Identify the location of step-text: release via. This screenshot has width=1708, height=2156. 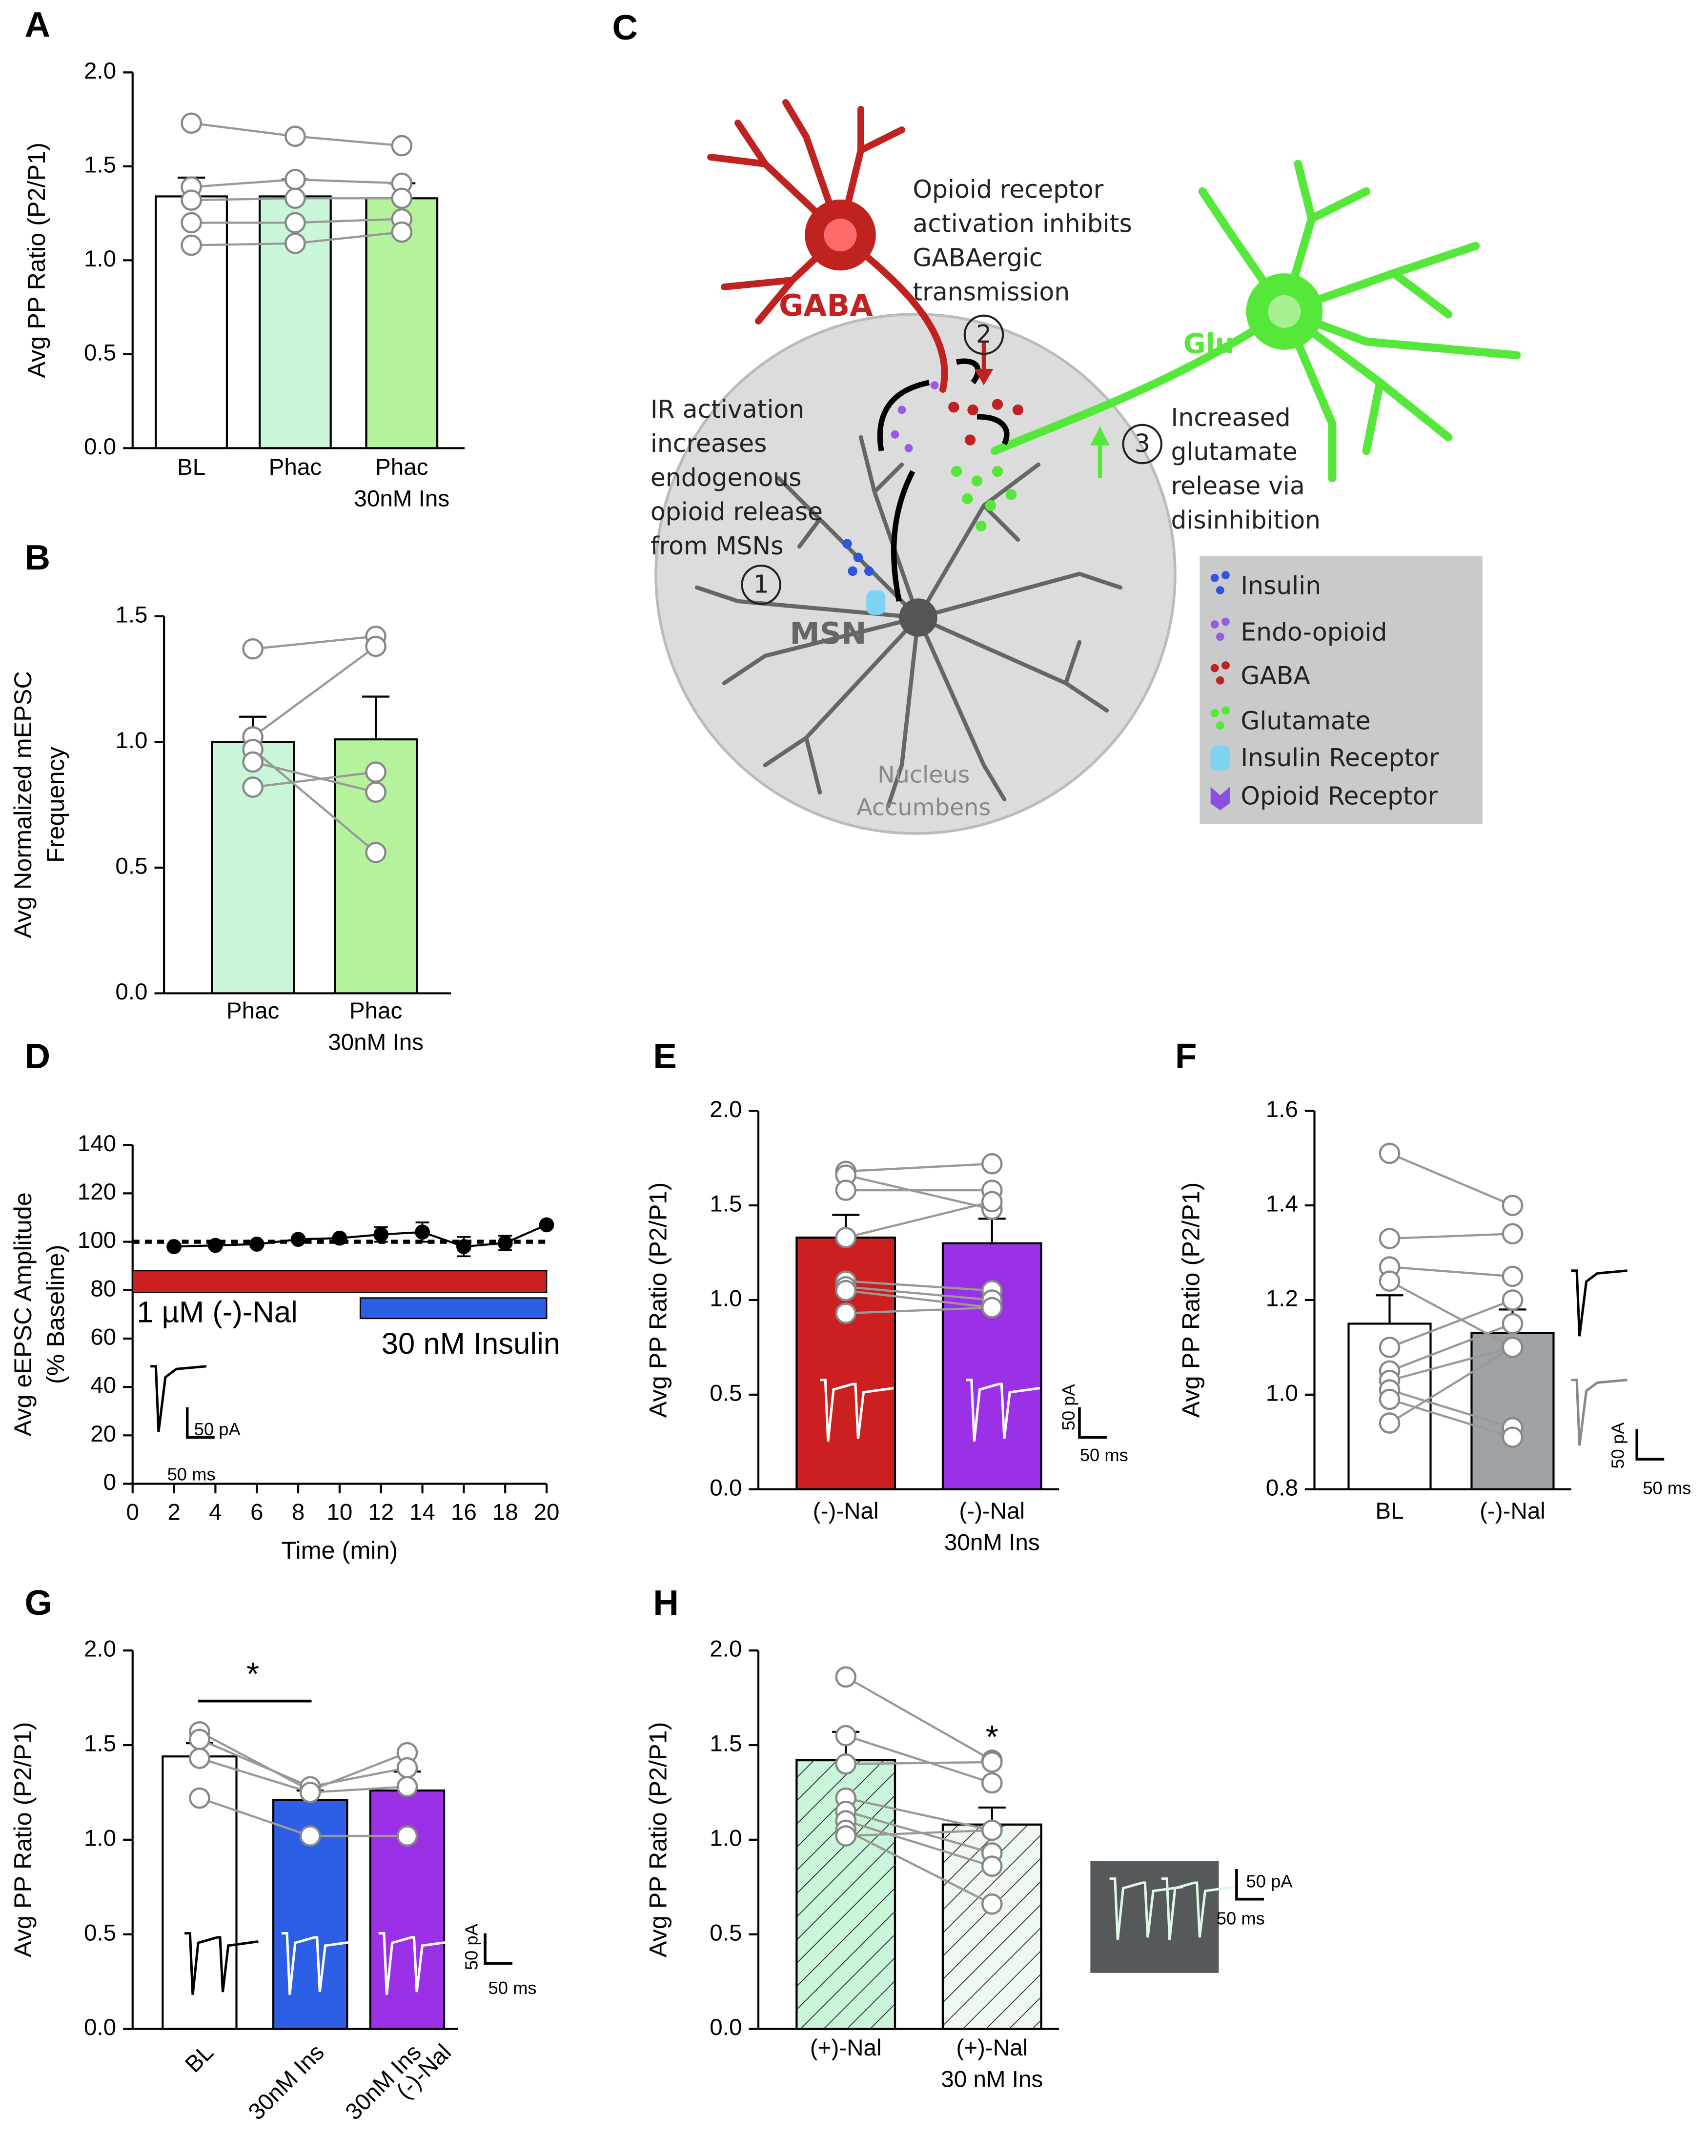
(1238, 485).